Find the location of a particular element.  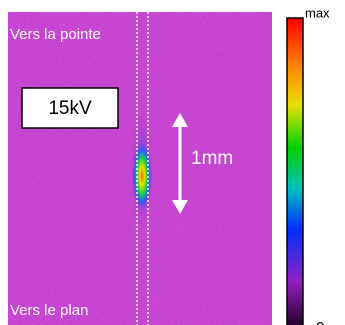

top-label: Vers la pointe is located at coordinates (55, 34).